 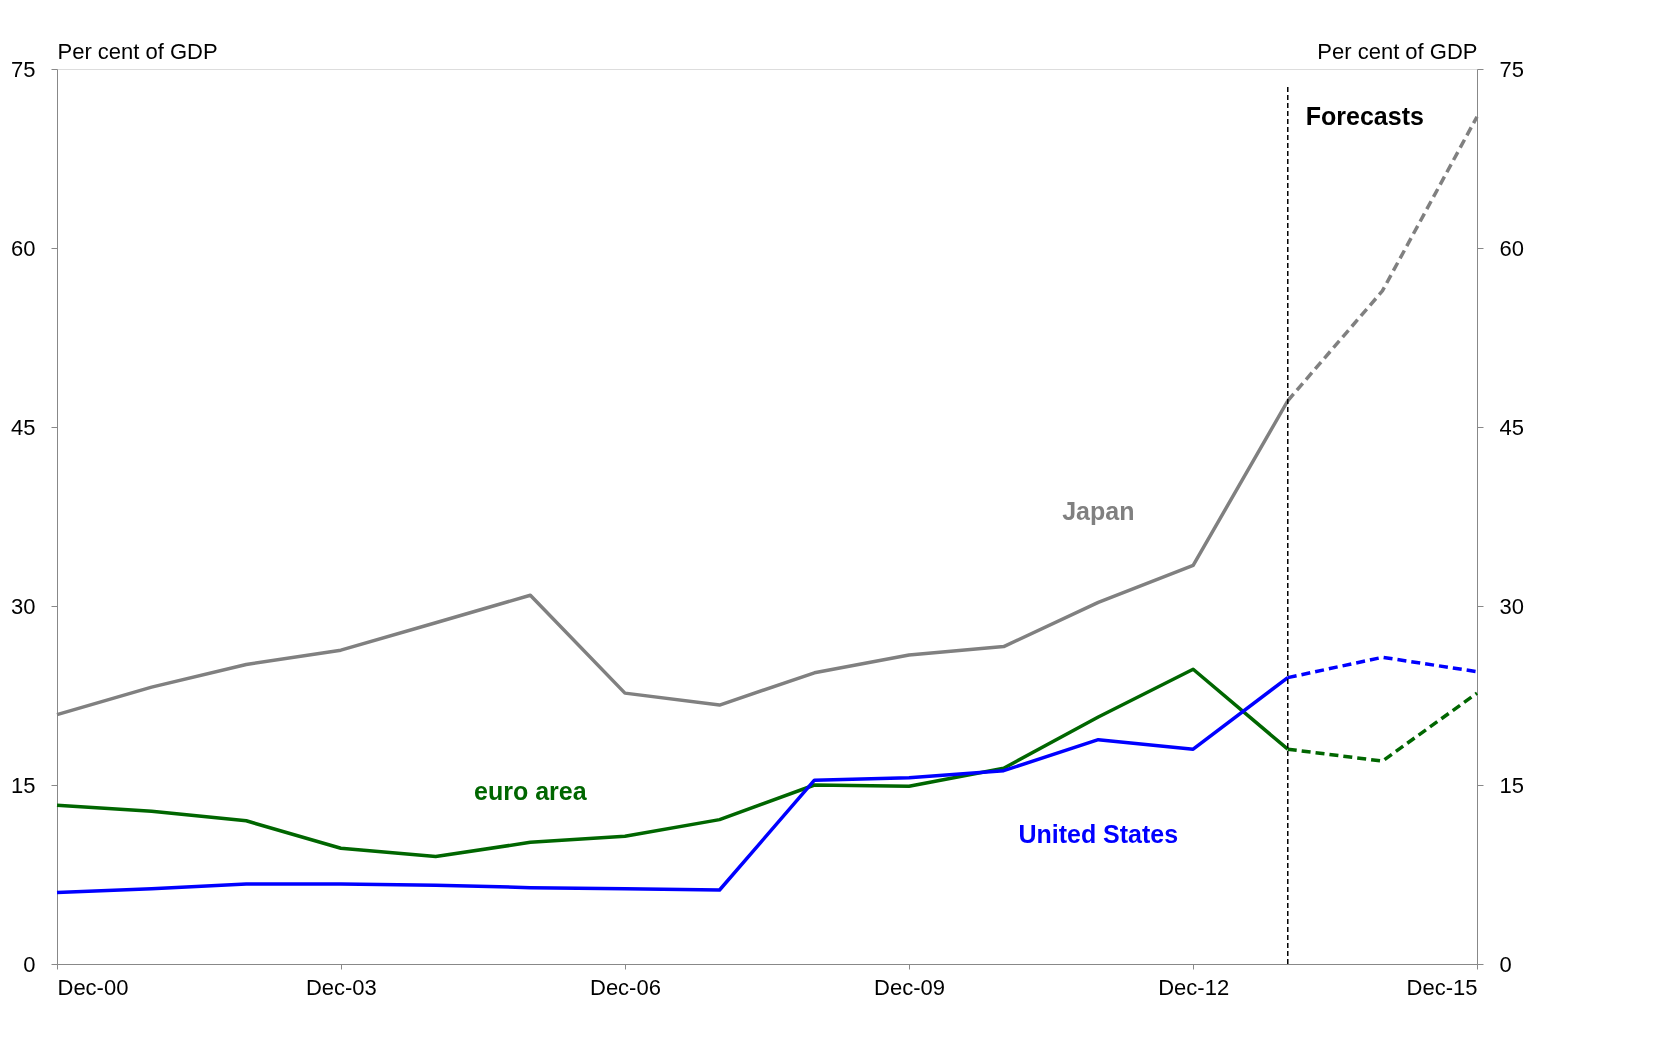 What do you see at coordinates (1098, 511) in the screenshot?
I see `text: Japan` at bounding box center [1098, 511].